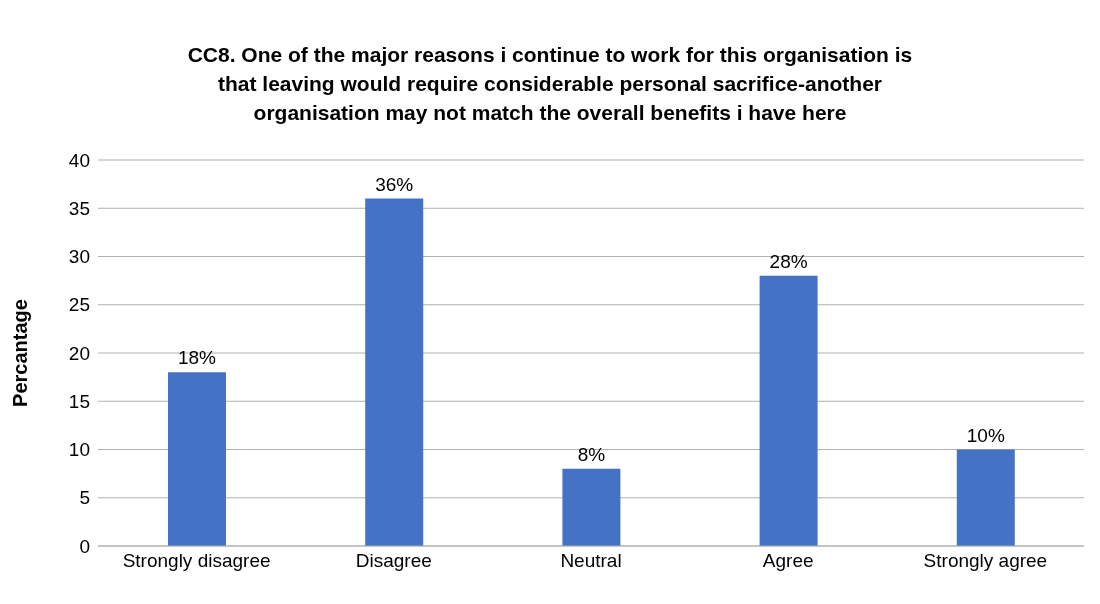 This screenshot has height=604, width=1100. Describe the element at coordinates (393, 561) in the screenshot. I see `x-tick-label: Disagree` at that location.